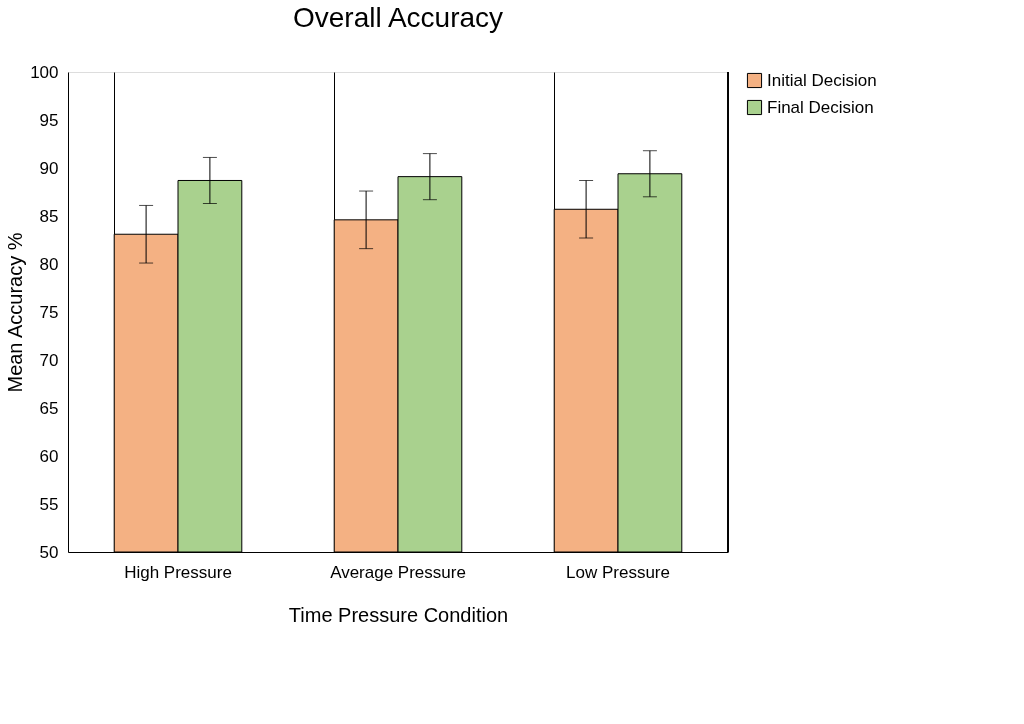 The width and height of the screenshot is (1024, 724). I want to click on y-tick-label: 60, so click(49, 456).